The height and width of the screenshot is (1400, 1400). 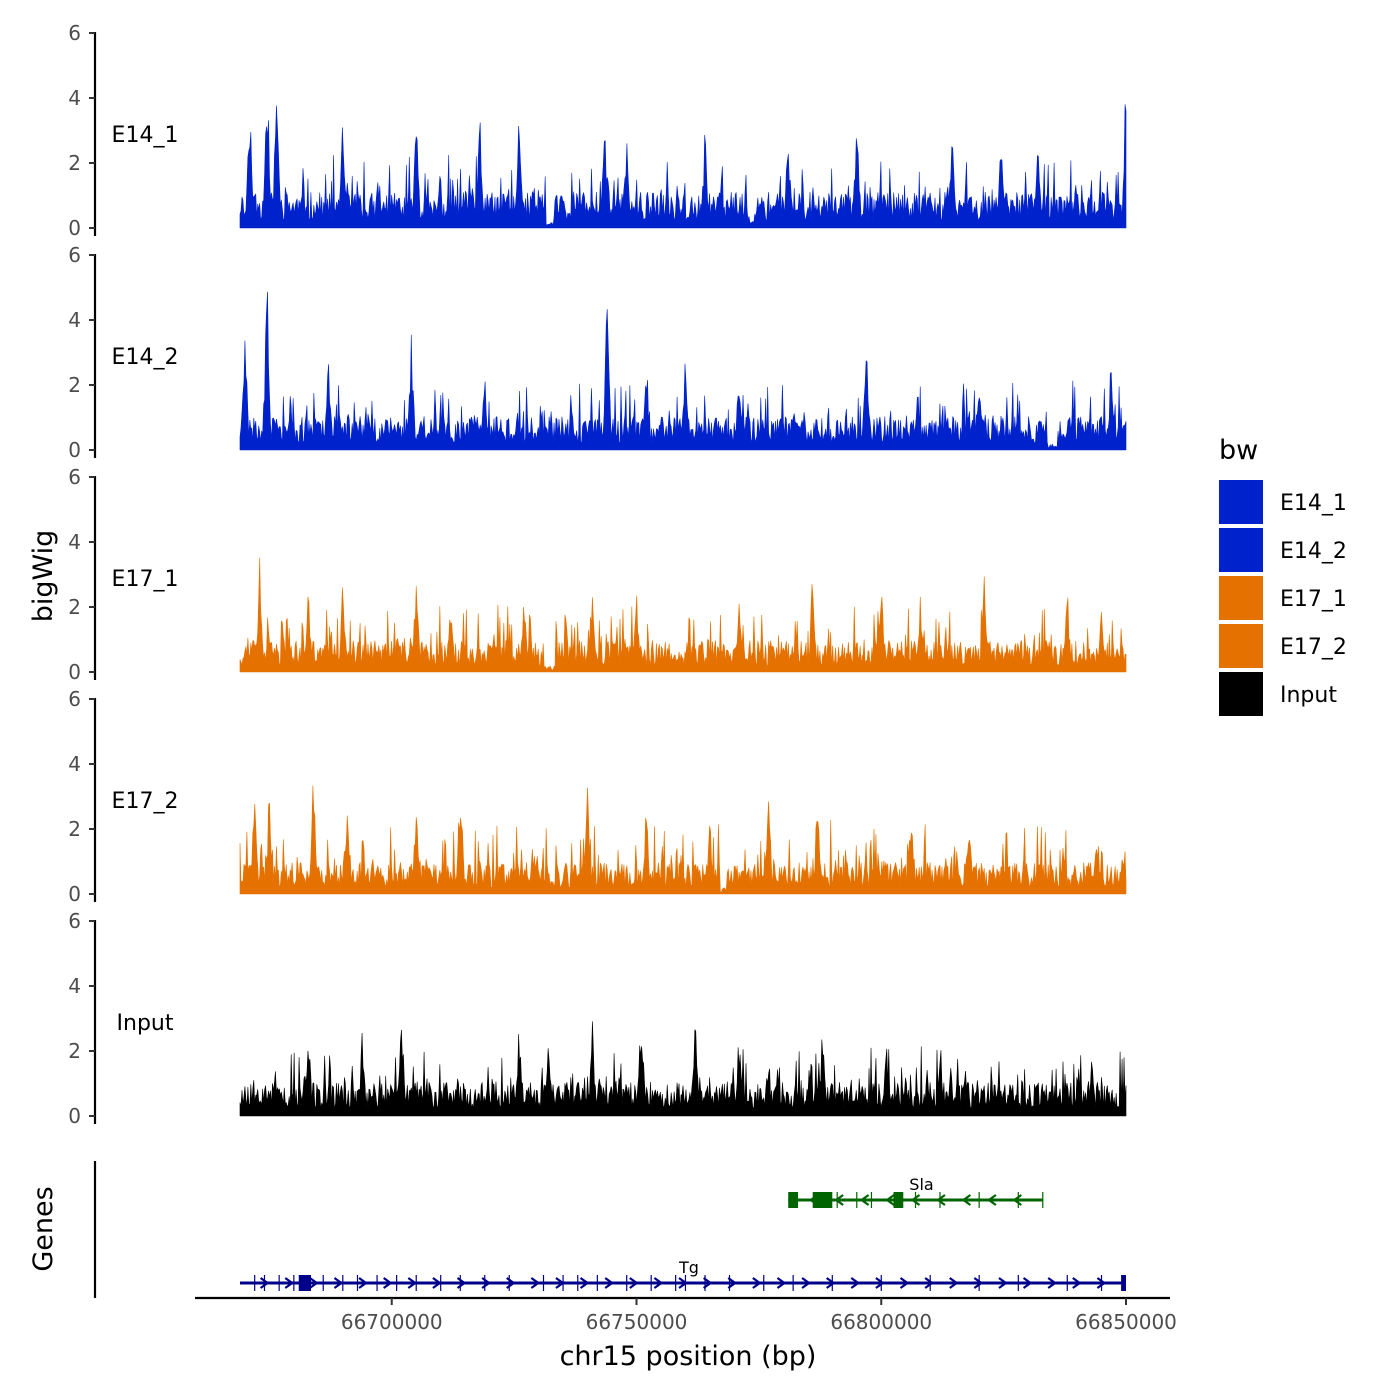 I want to click on gene-tg: Tg, so click(x=683, y=1274).